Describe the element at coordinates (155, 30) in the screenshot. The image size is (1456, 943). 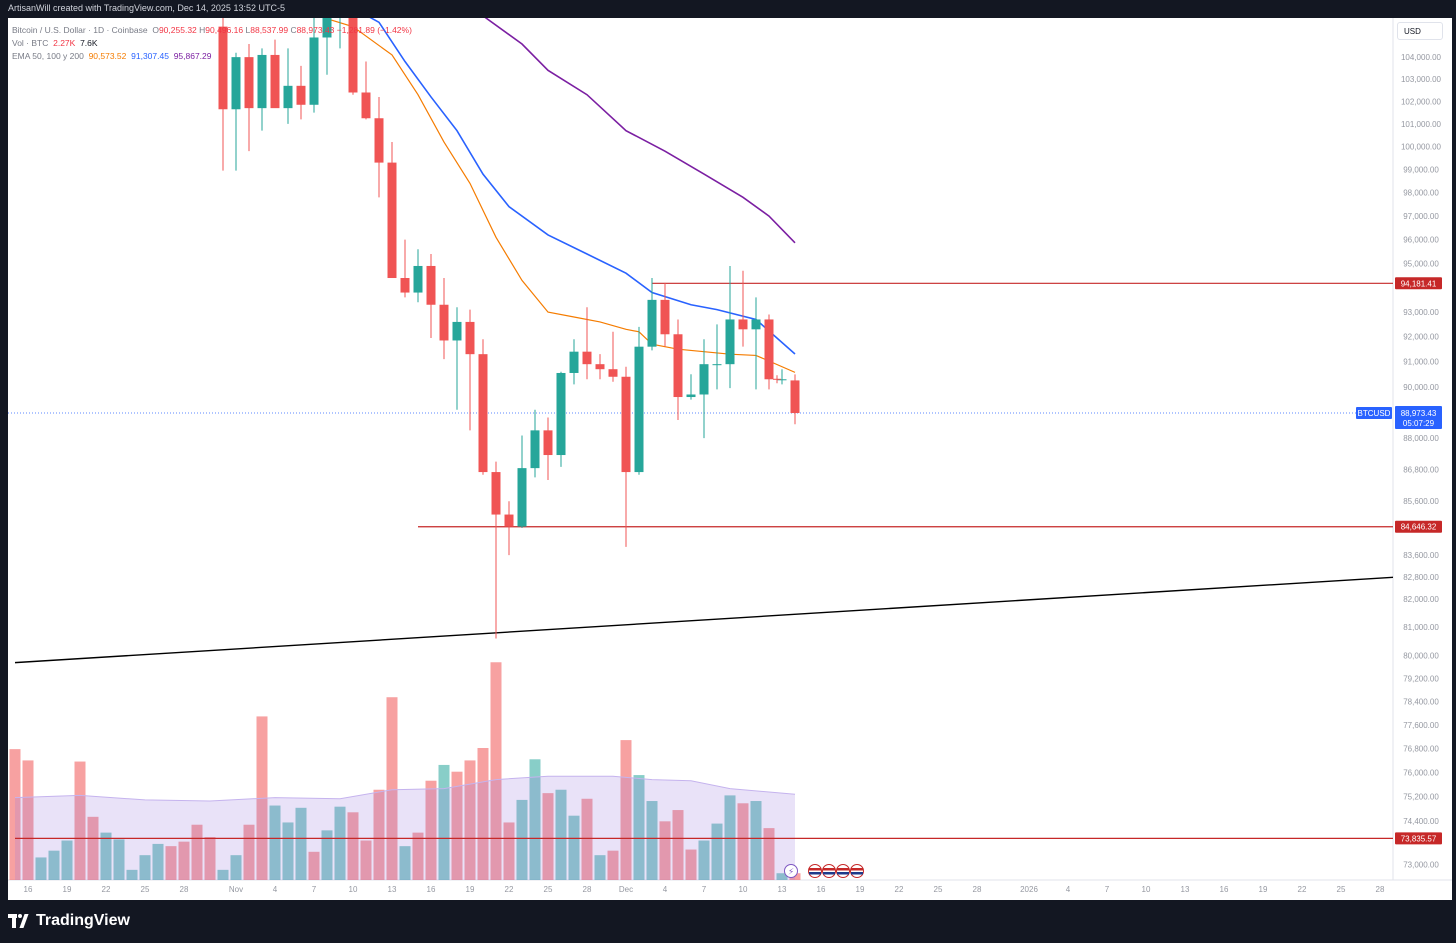
I see `legend-o-label: O` at that location.